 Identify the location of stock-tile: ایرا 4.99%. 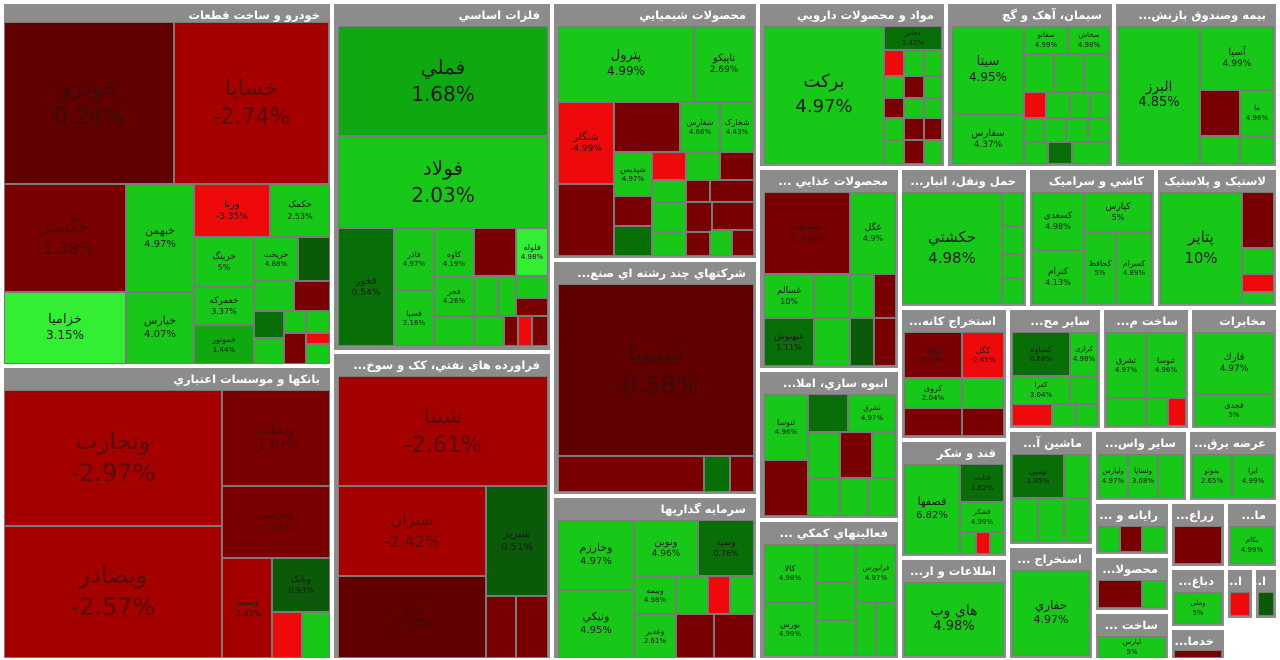
(1253, 476).